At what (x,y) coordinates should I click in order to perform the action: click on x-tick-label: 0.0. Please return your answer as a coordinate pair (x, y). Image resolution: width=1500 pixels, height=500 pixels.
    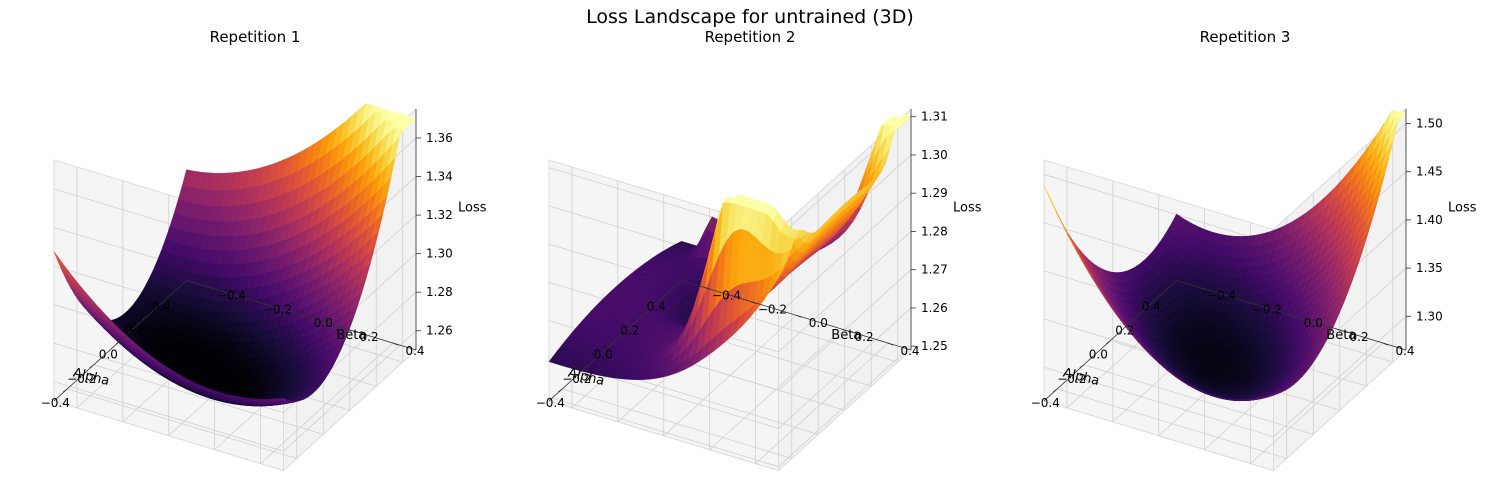
    Looking at the image, I should click on (108, 355).